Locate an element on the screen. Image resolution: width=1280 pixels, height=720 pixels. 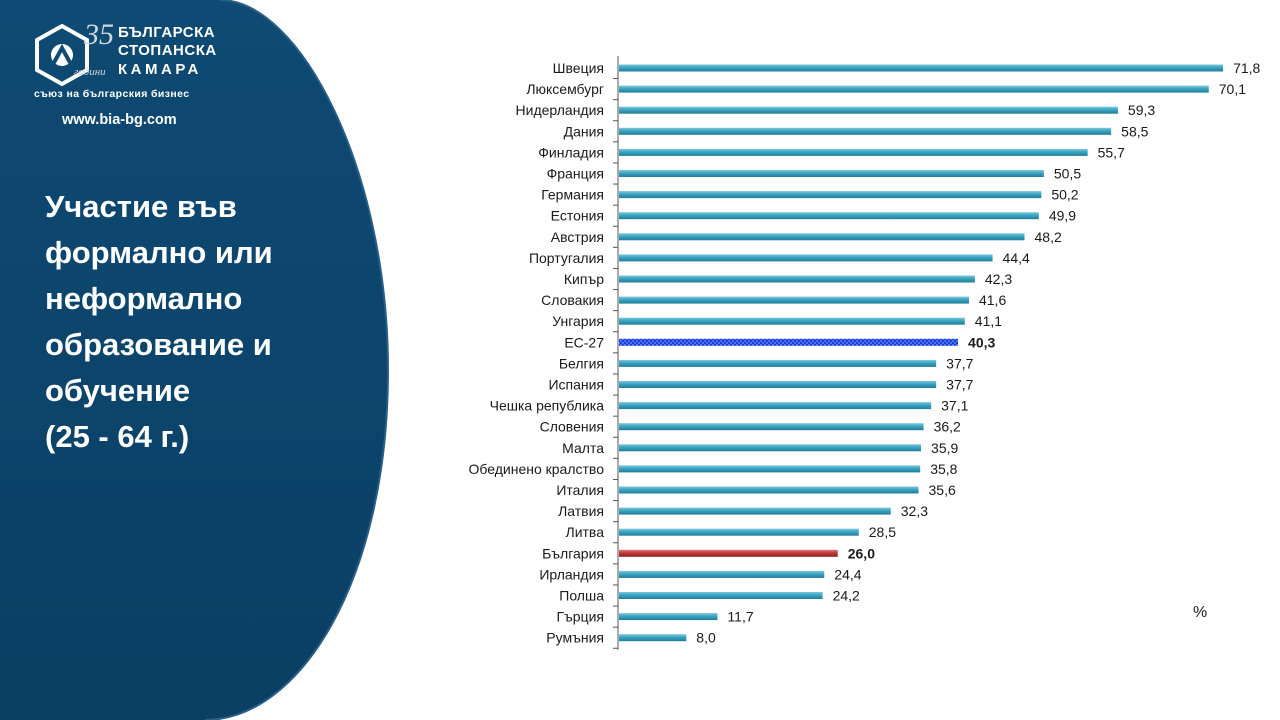
category-label: Испания is located at coordinates (576, 385).